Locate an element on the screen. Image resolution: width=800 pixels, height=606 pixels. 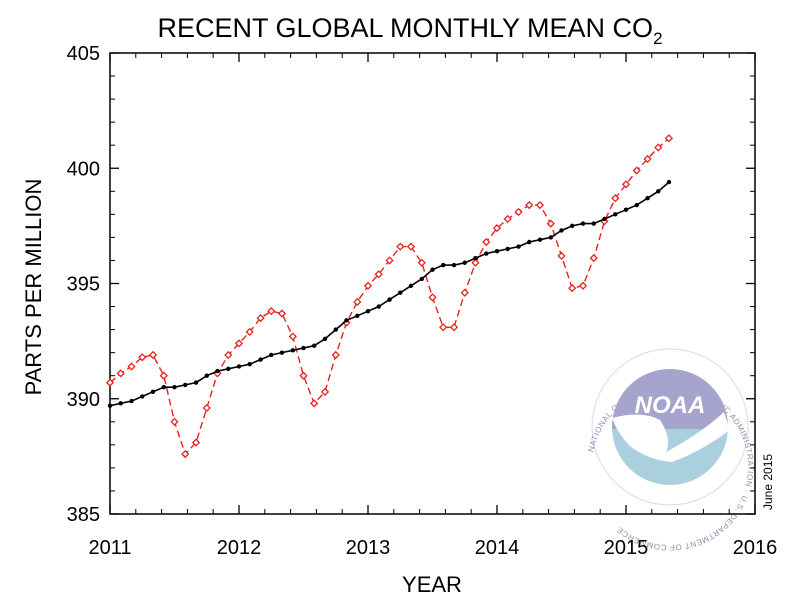
chart-title: RECENT GLOBAL MONTHLY MEAN CO2 is located at coordinates (409, 30).